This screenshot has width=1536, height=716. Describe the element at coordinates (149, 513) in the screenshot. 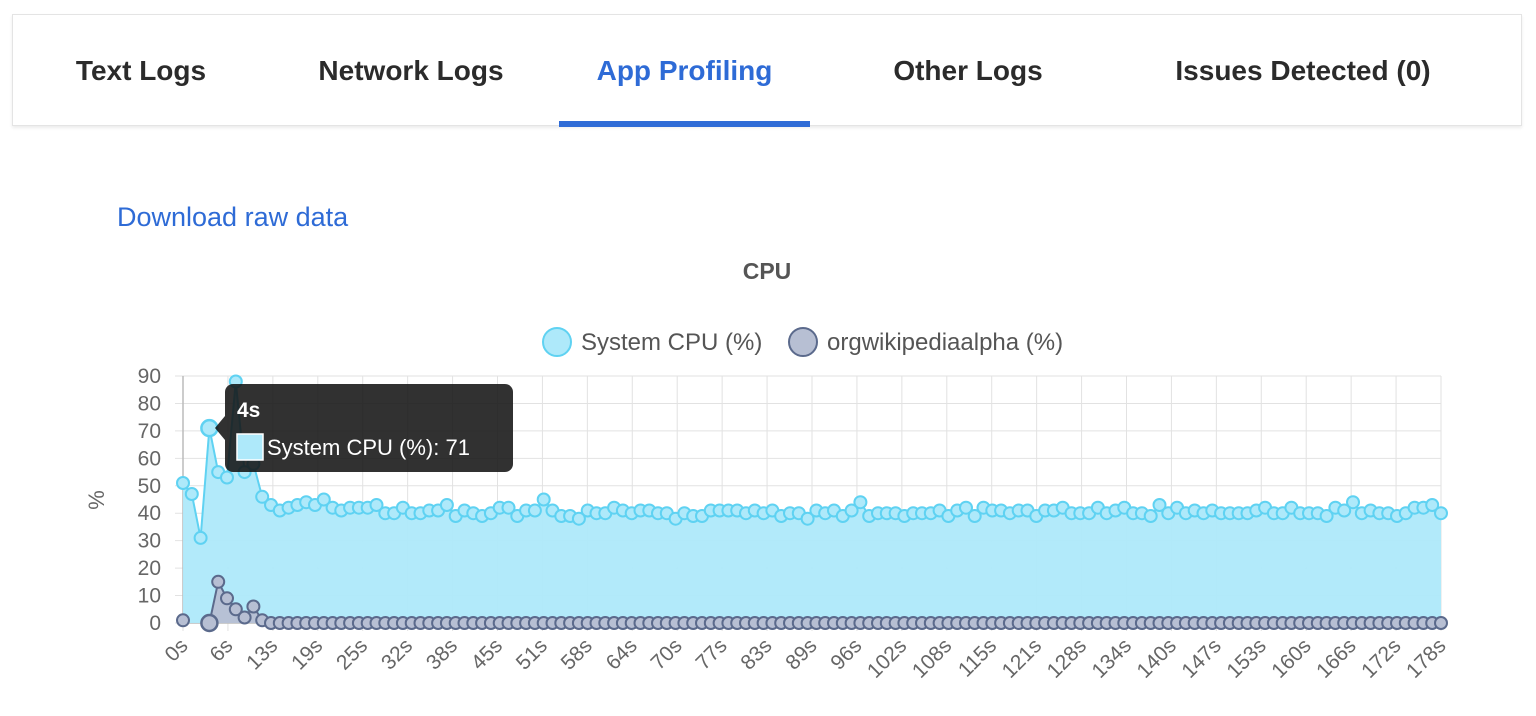

I see `y-tick-label: 40` at that location.